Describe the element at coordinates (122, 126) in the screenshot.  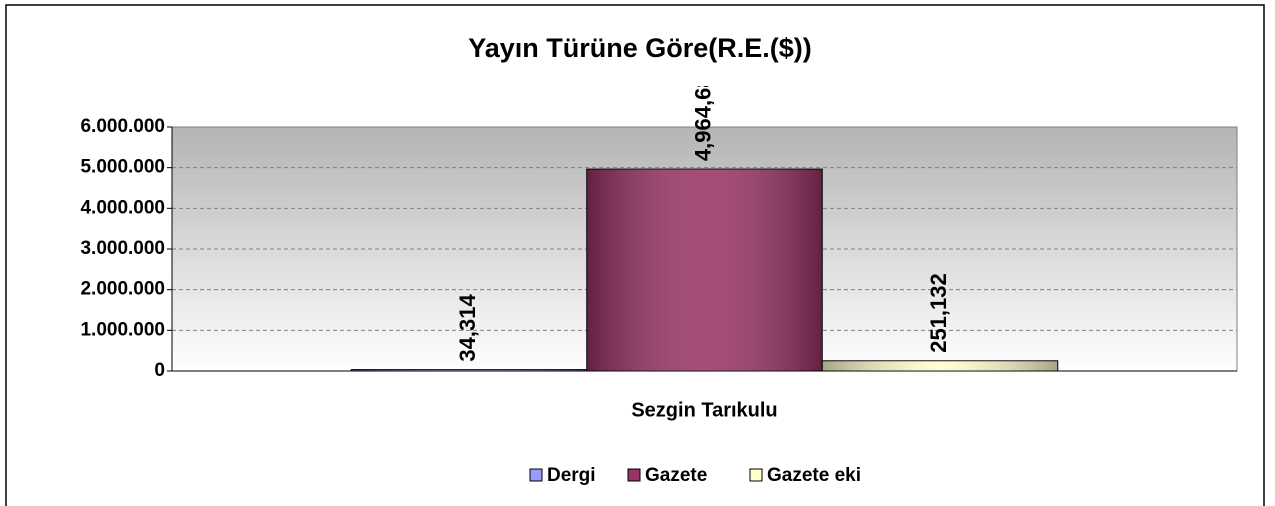
I see `y-tick-label: 6.000.000` at that location.